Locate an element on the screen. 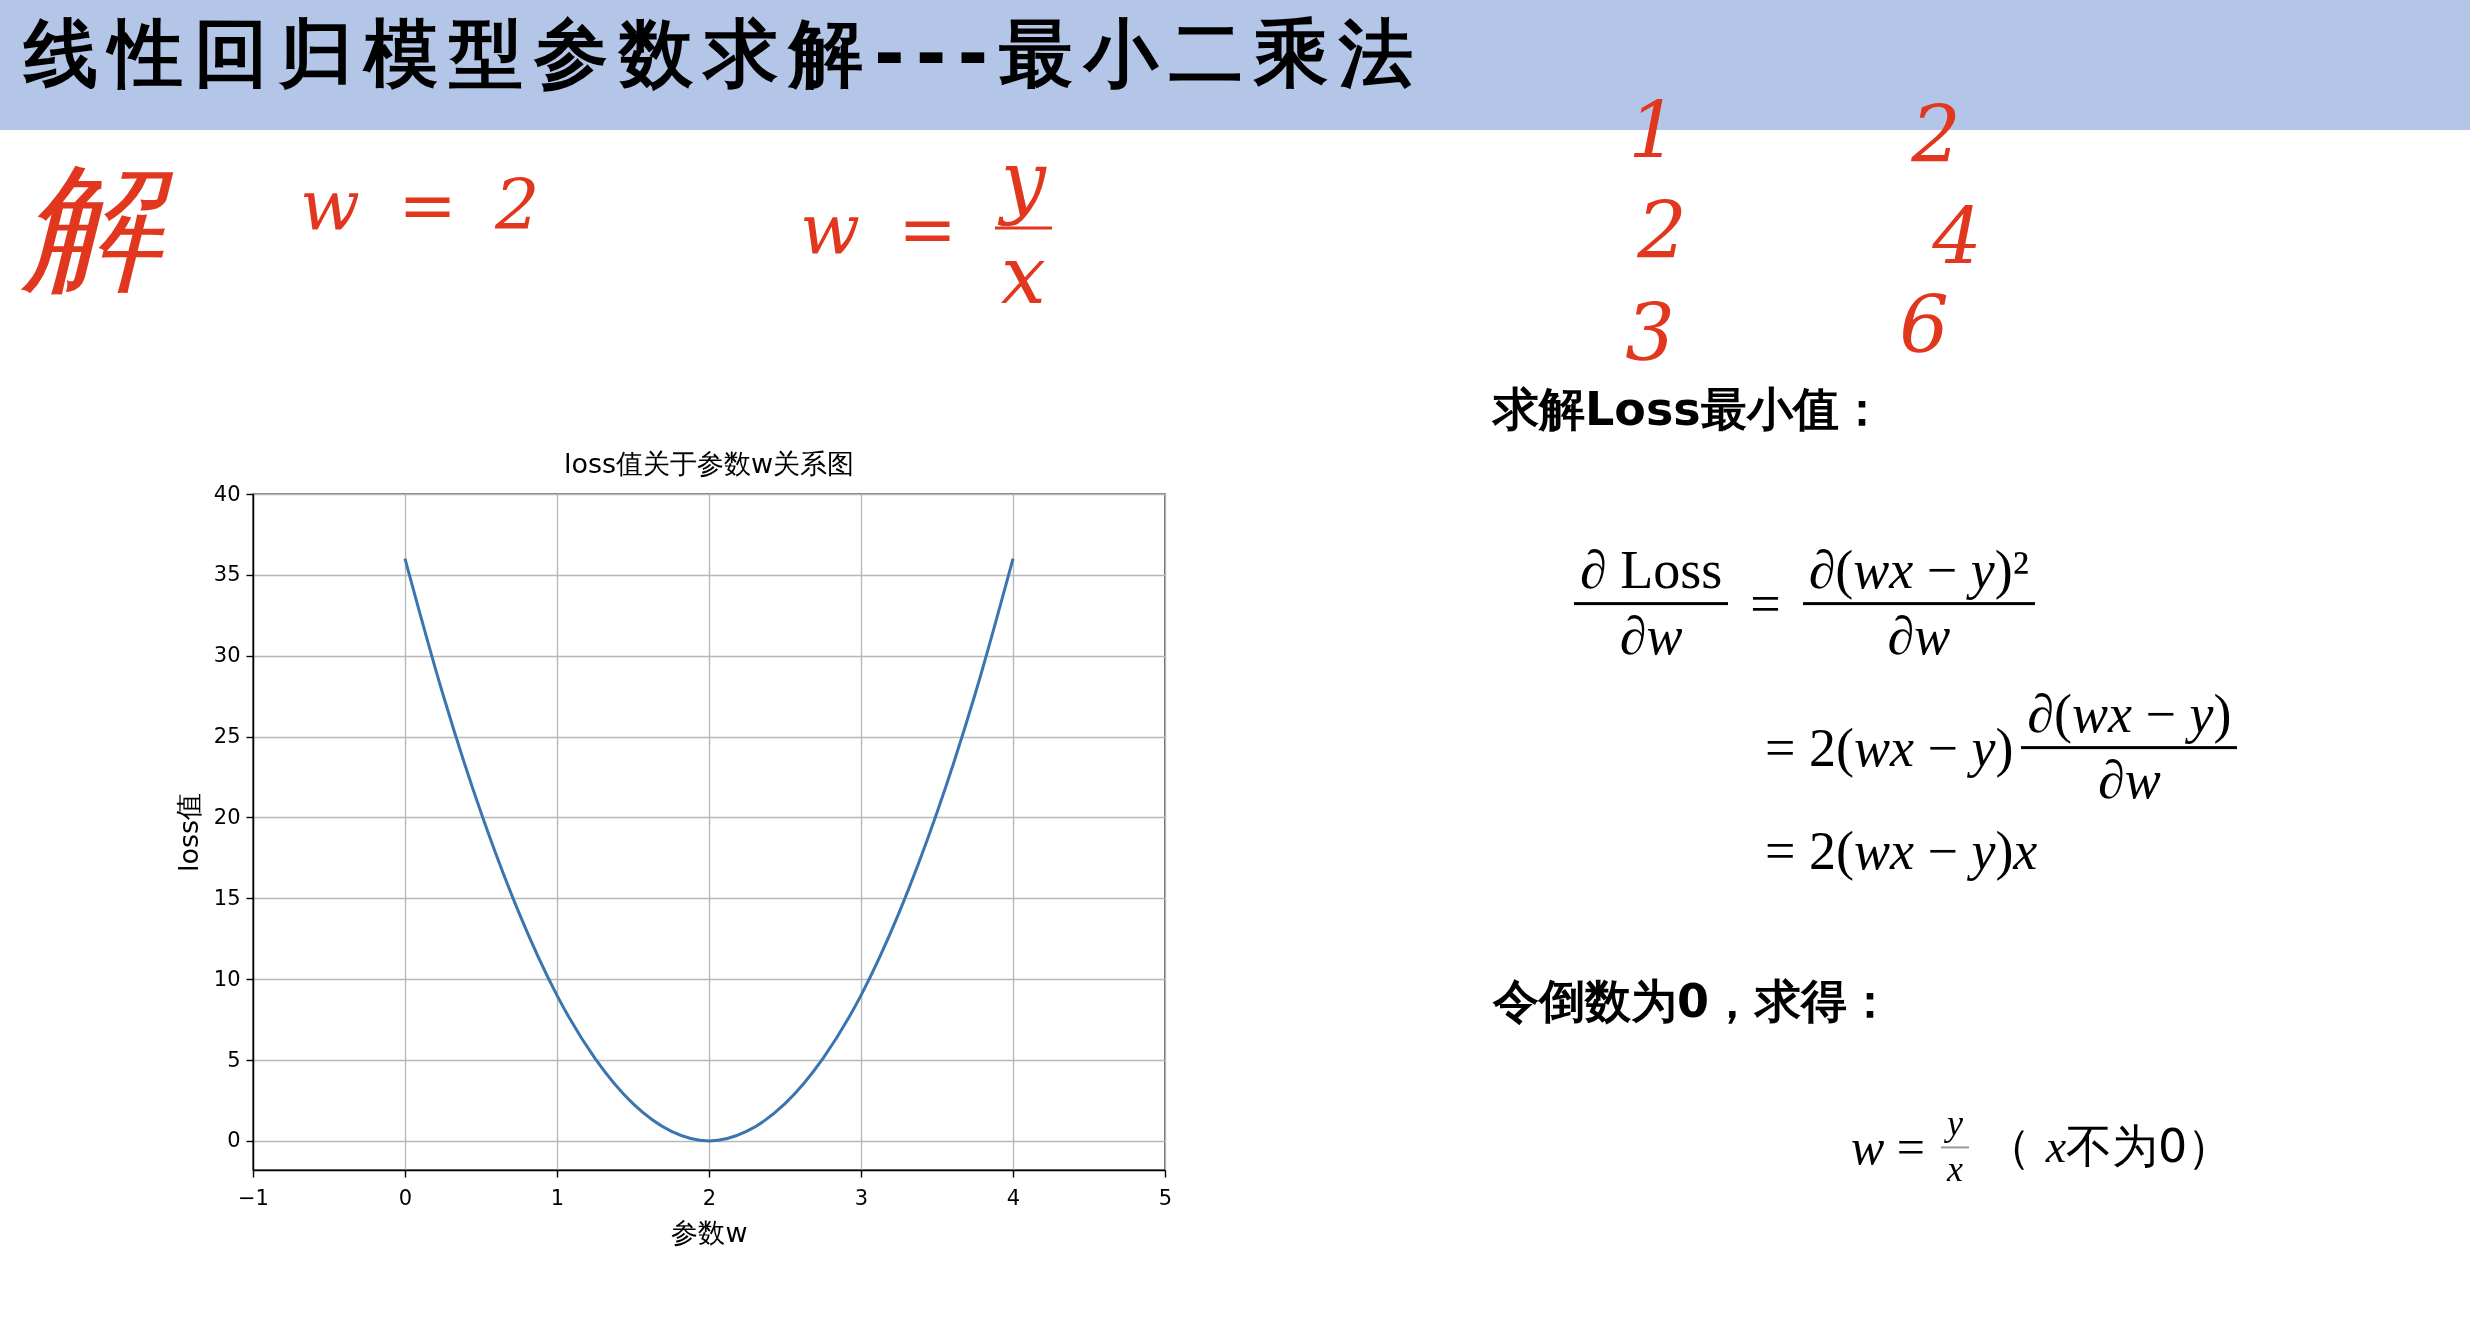 The height and width of the screenshot is (1326, 2470). chart-title: loss值关于参数w关系图 is located at coordinates (709, 463).